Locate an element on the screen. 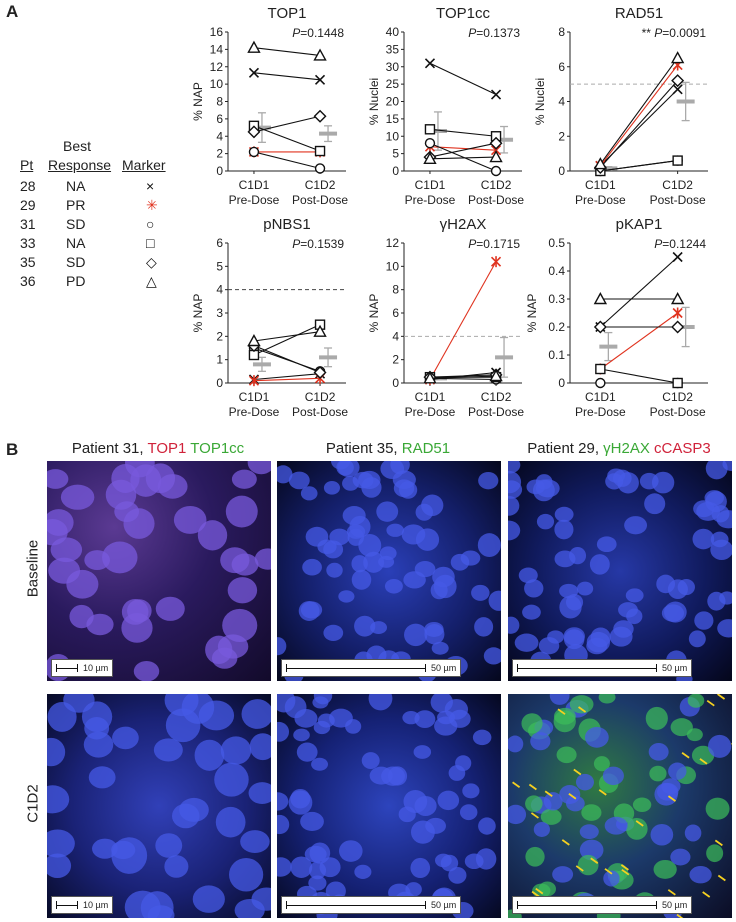 Image resolution: width=736 pixels, height=922 pixels. panel-a-label: A is located at coordinates (12, 11).